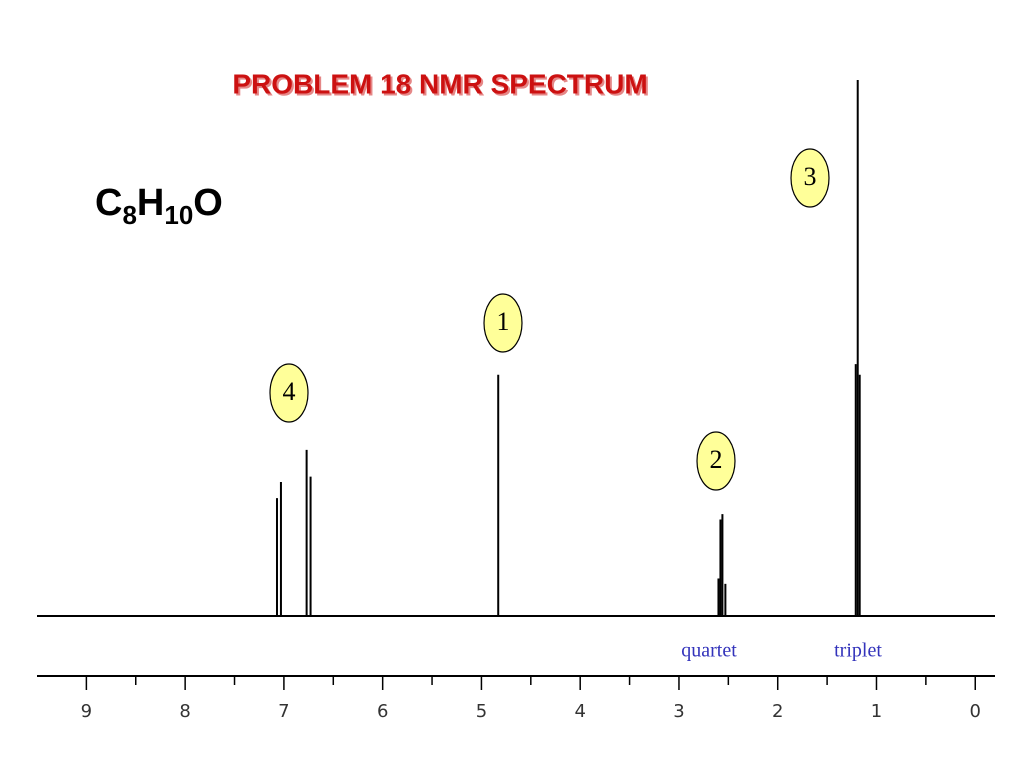  Describe the element at coordinates (129, 215) in the screenshot. I see `formula-subscript: 8` at that location.